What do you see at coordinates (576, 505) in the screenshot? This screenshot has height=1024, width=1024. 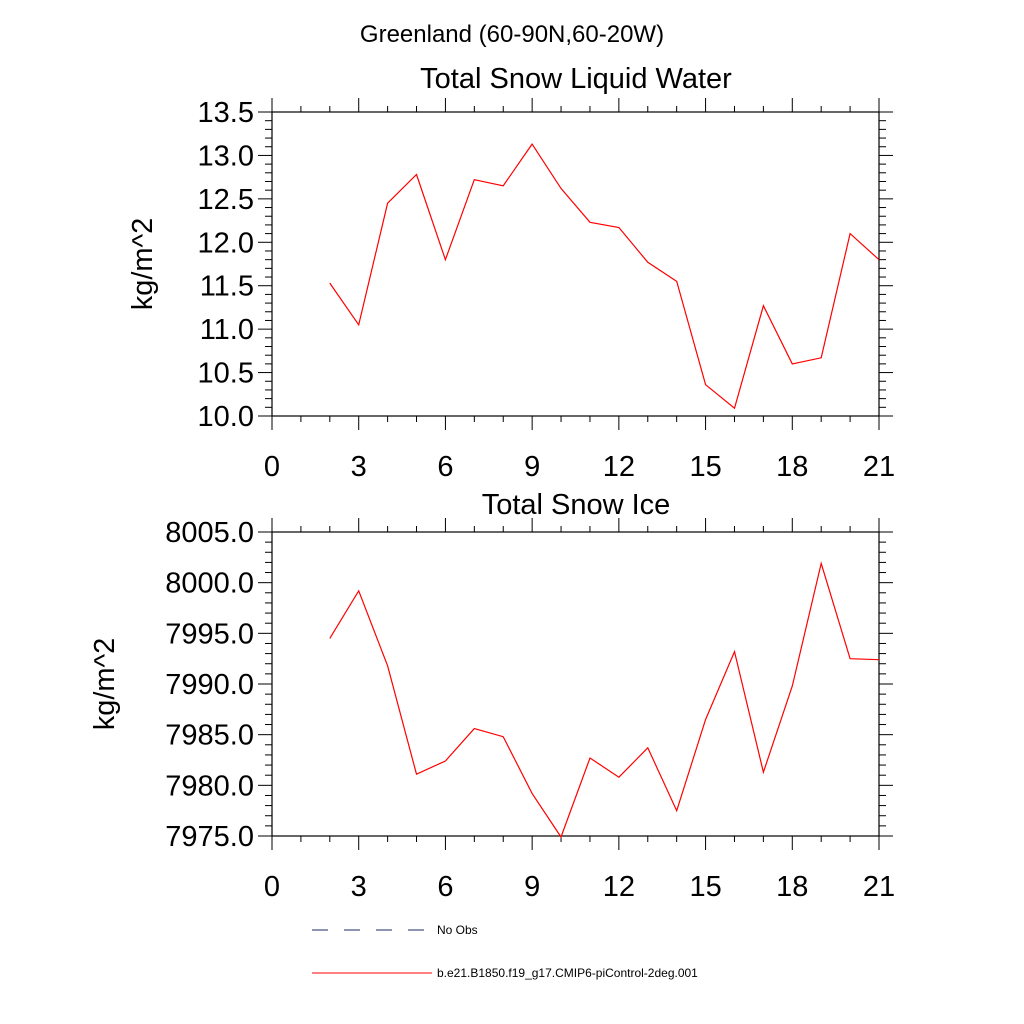 I see `chart-title: Total Snow Ice` at bounding box center [576, 505].